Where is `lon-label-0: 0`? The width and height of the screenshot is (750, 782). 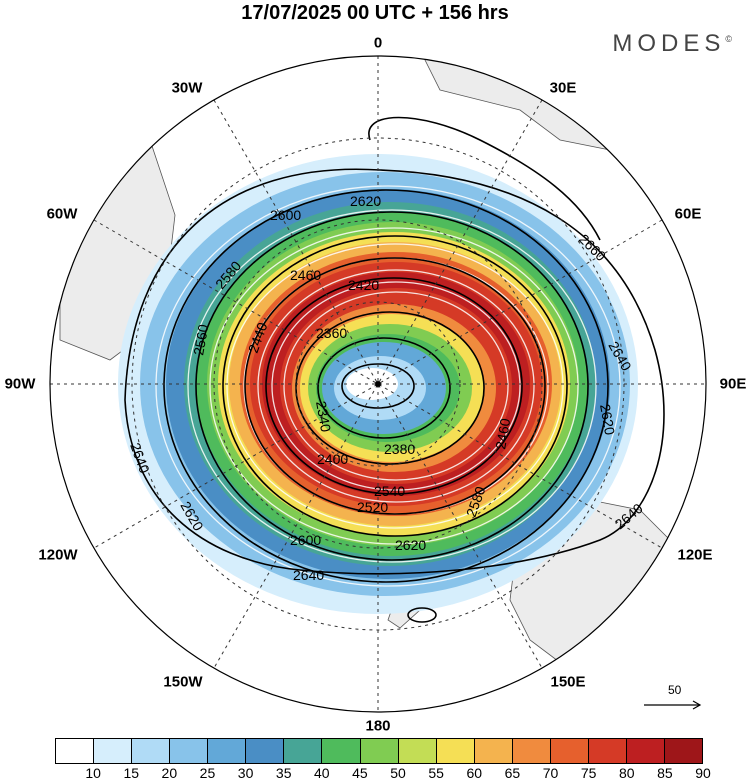 lon-label-0: 0 is located at coordinates (378, 43).